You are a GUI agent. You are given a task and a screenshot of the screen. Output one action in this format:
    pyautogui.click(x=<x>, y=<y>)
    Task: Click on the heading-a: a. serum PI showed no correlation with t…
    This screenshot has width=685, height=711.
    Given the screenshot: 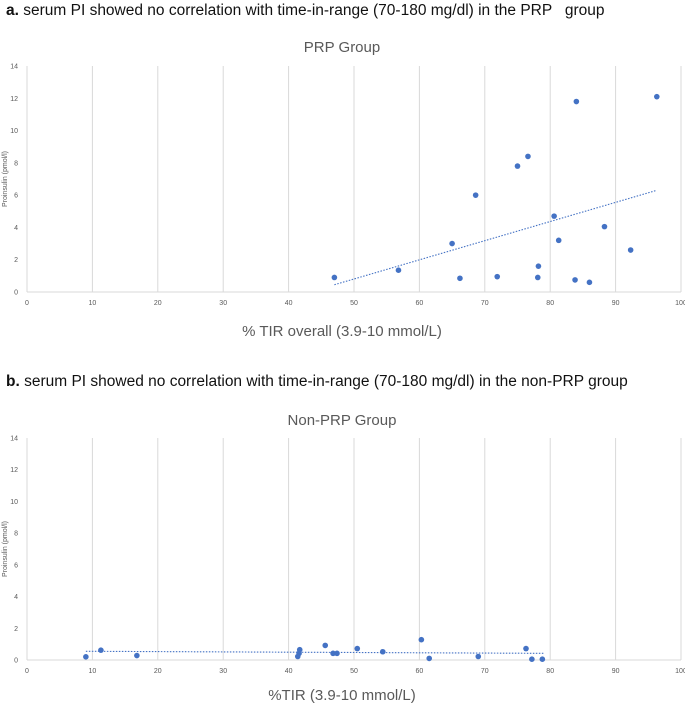 What is the action you would take?
    pyautogui.click(x=305, y=11)
    